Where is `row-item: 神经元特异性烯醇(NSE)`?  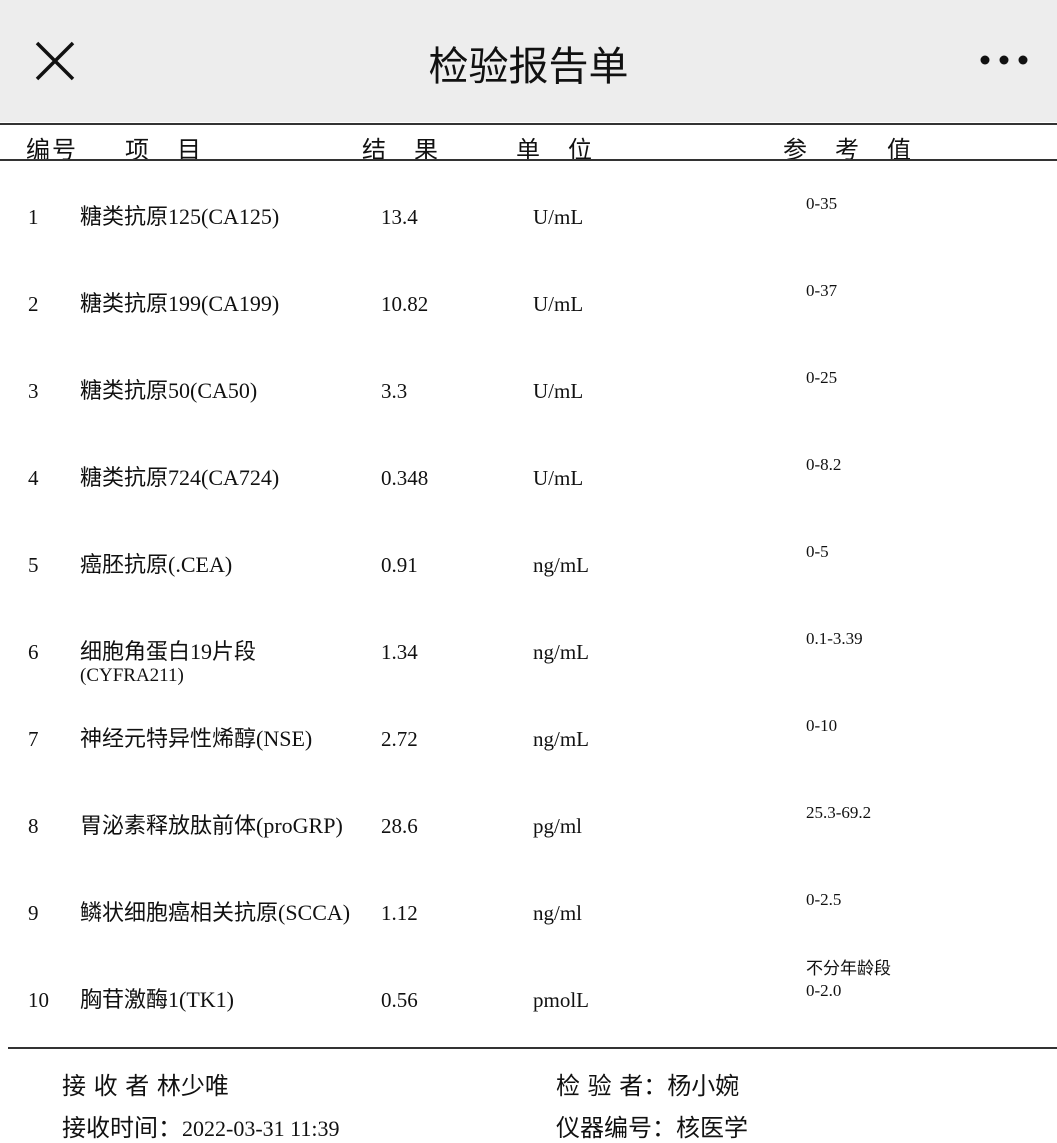 row-item: 神经元特异性烯醇(NSE) is located at coordinates (196, 738).